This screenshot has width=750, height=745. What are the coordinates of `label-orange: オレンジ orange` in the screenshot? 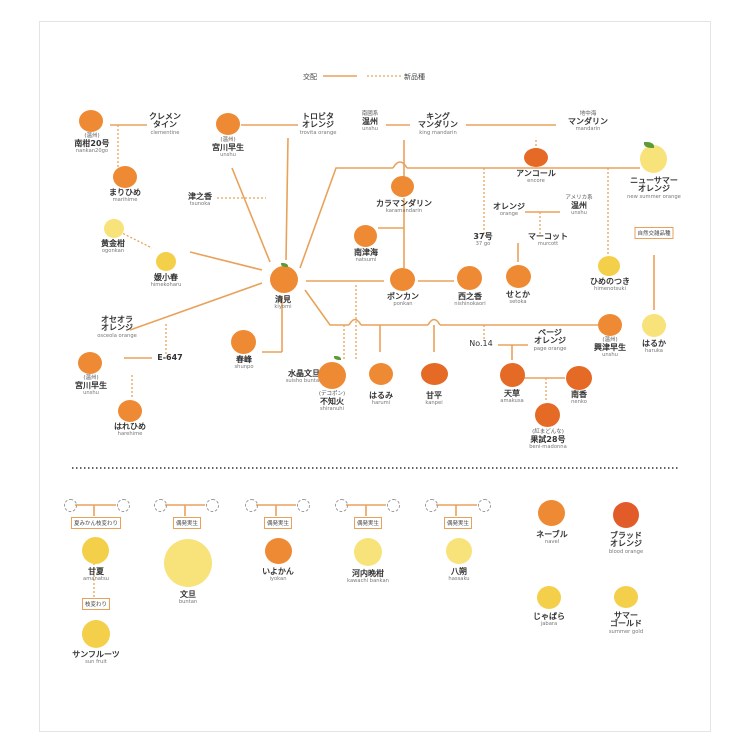 It's located at (509, 210).